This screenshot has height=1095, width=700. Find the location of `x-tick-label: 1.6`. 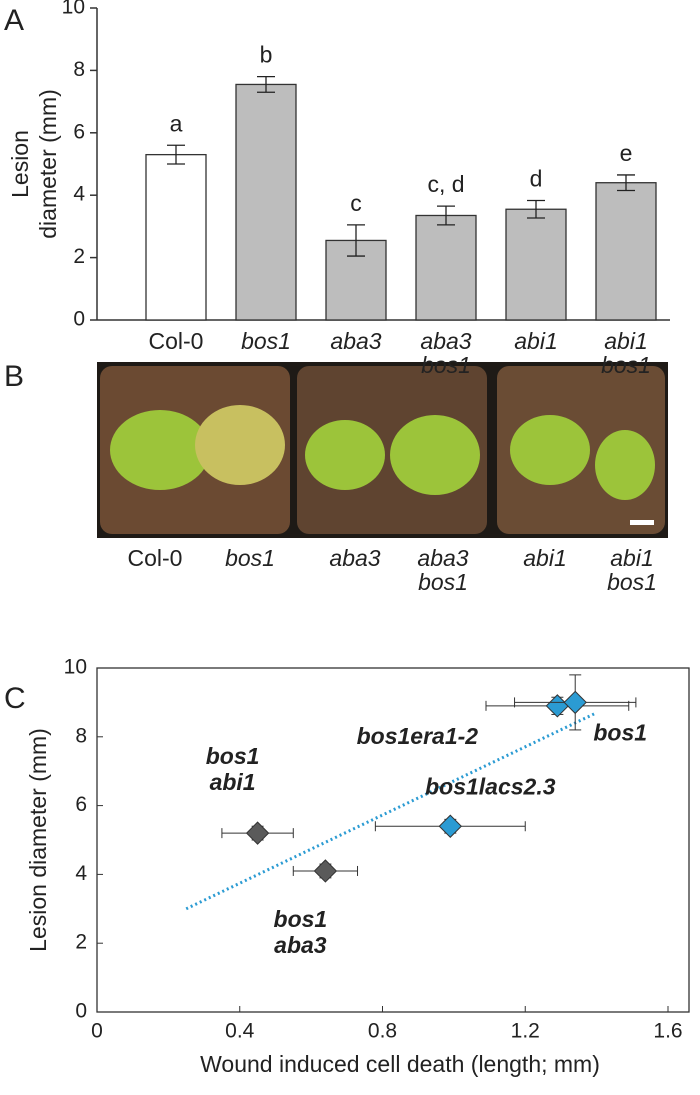

x-tick-label: 1.6 is located at coordinates (667, 1031).